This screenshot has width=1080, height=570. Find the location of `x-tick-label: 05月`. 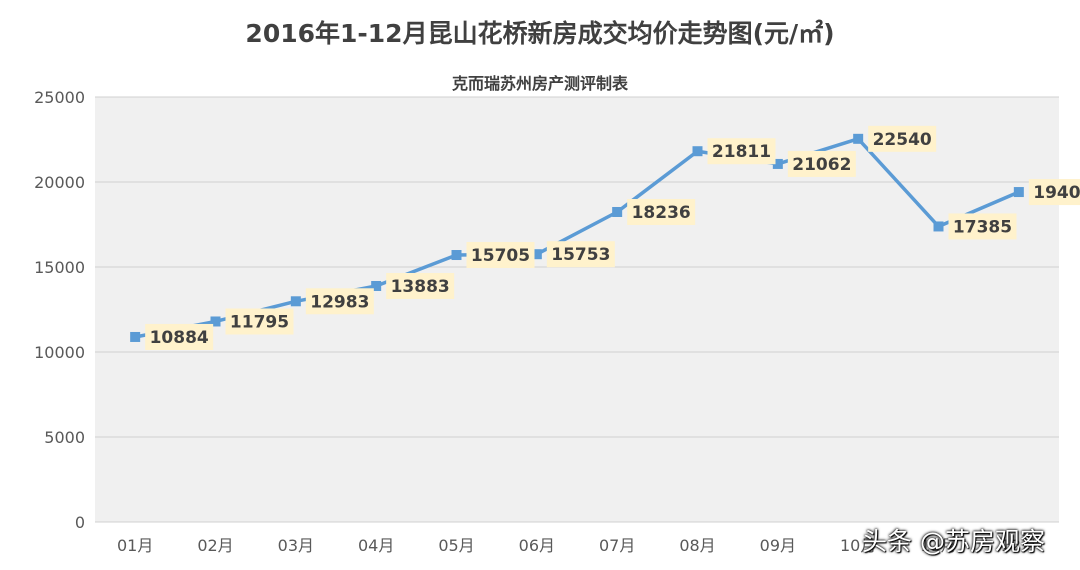

x-tick-label: 05月 is located at coordinates (456, 545).